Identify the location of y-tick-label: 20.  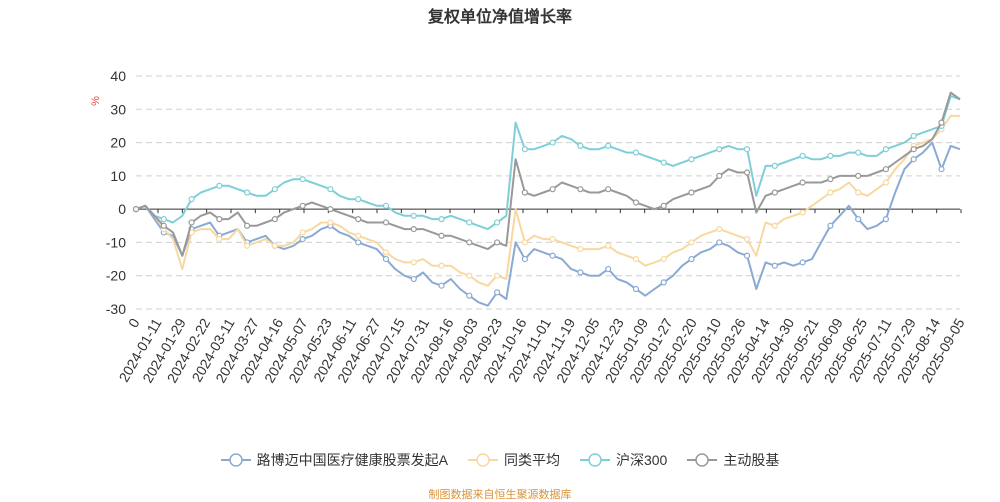
(118, 143).